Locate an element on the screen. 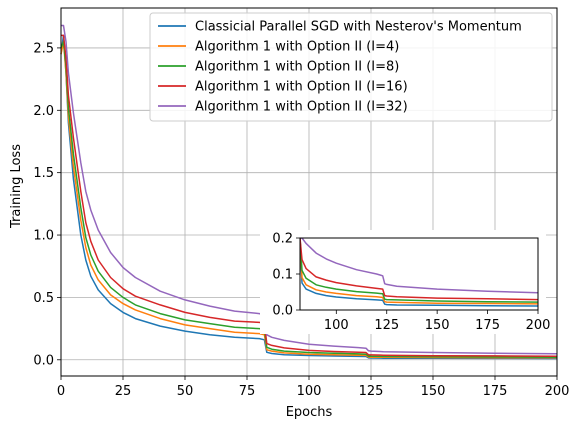  x-tick-label: 50 is located at coordinates (185, 391).